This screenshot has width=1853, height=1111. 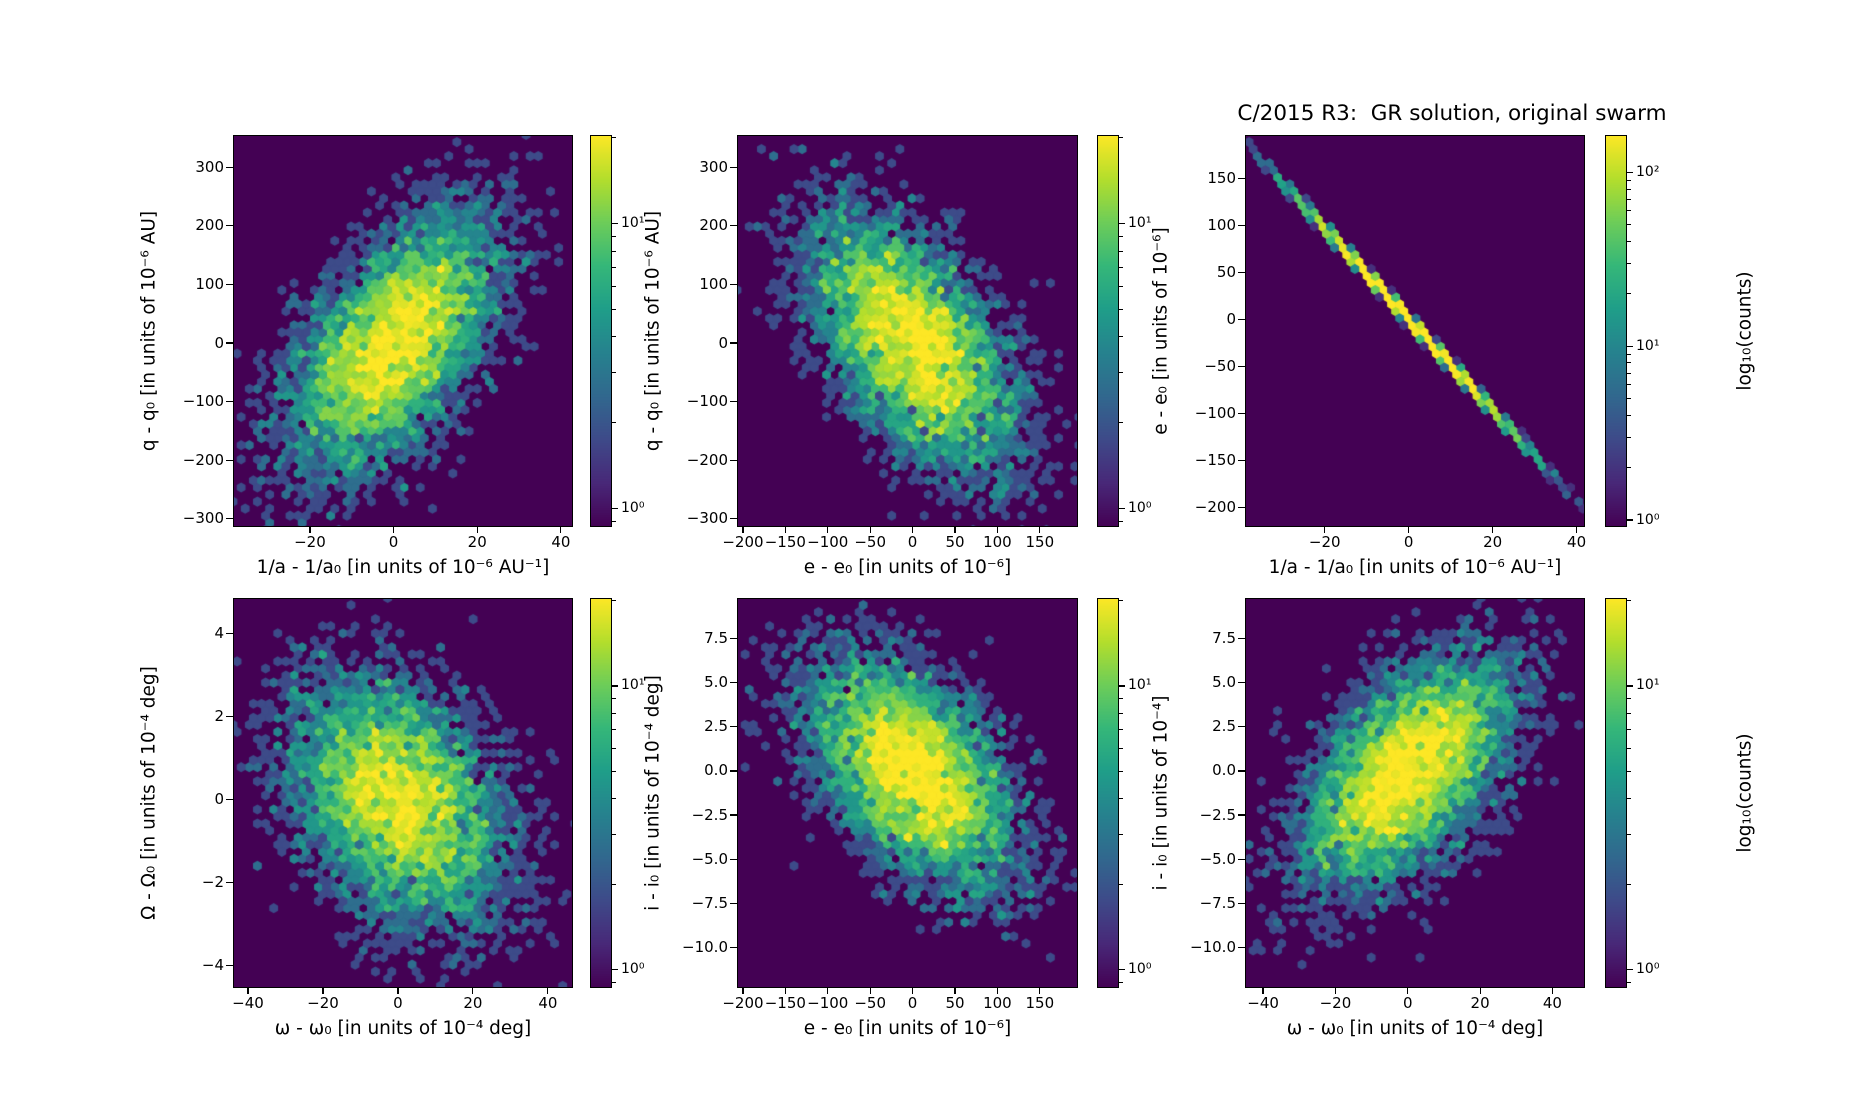 What do you see at coordinates (709, 858) in the screenshot?
I see `y-tick-label: −5.0` at bounding box center [709, 858].